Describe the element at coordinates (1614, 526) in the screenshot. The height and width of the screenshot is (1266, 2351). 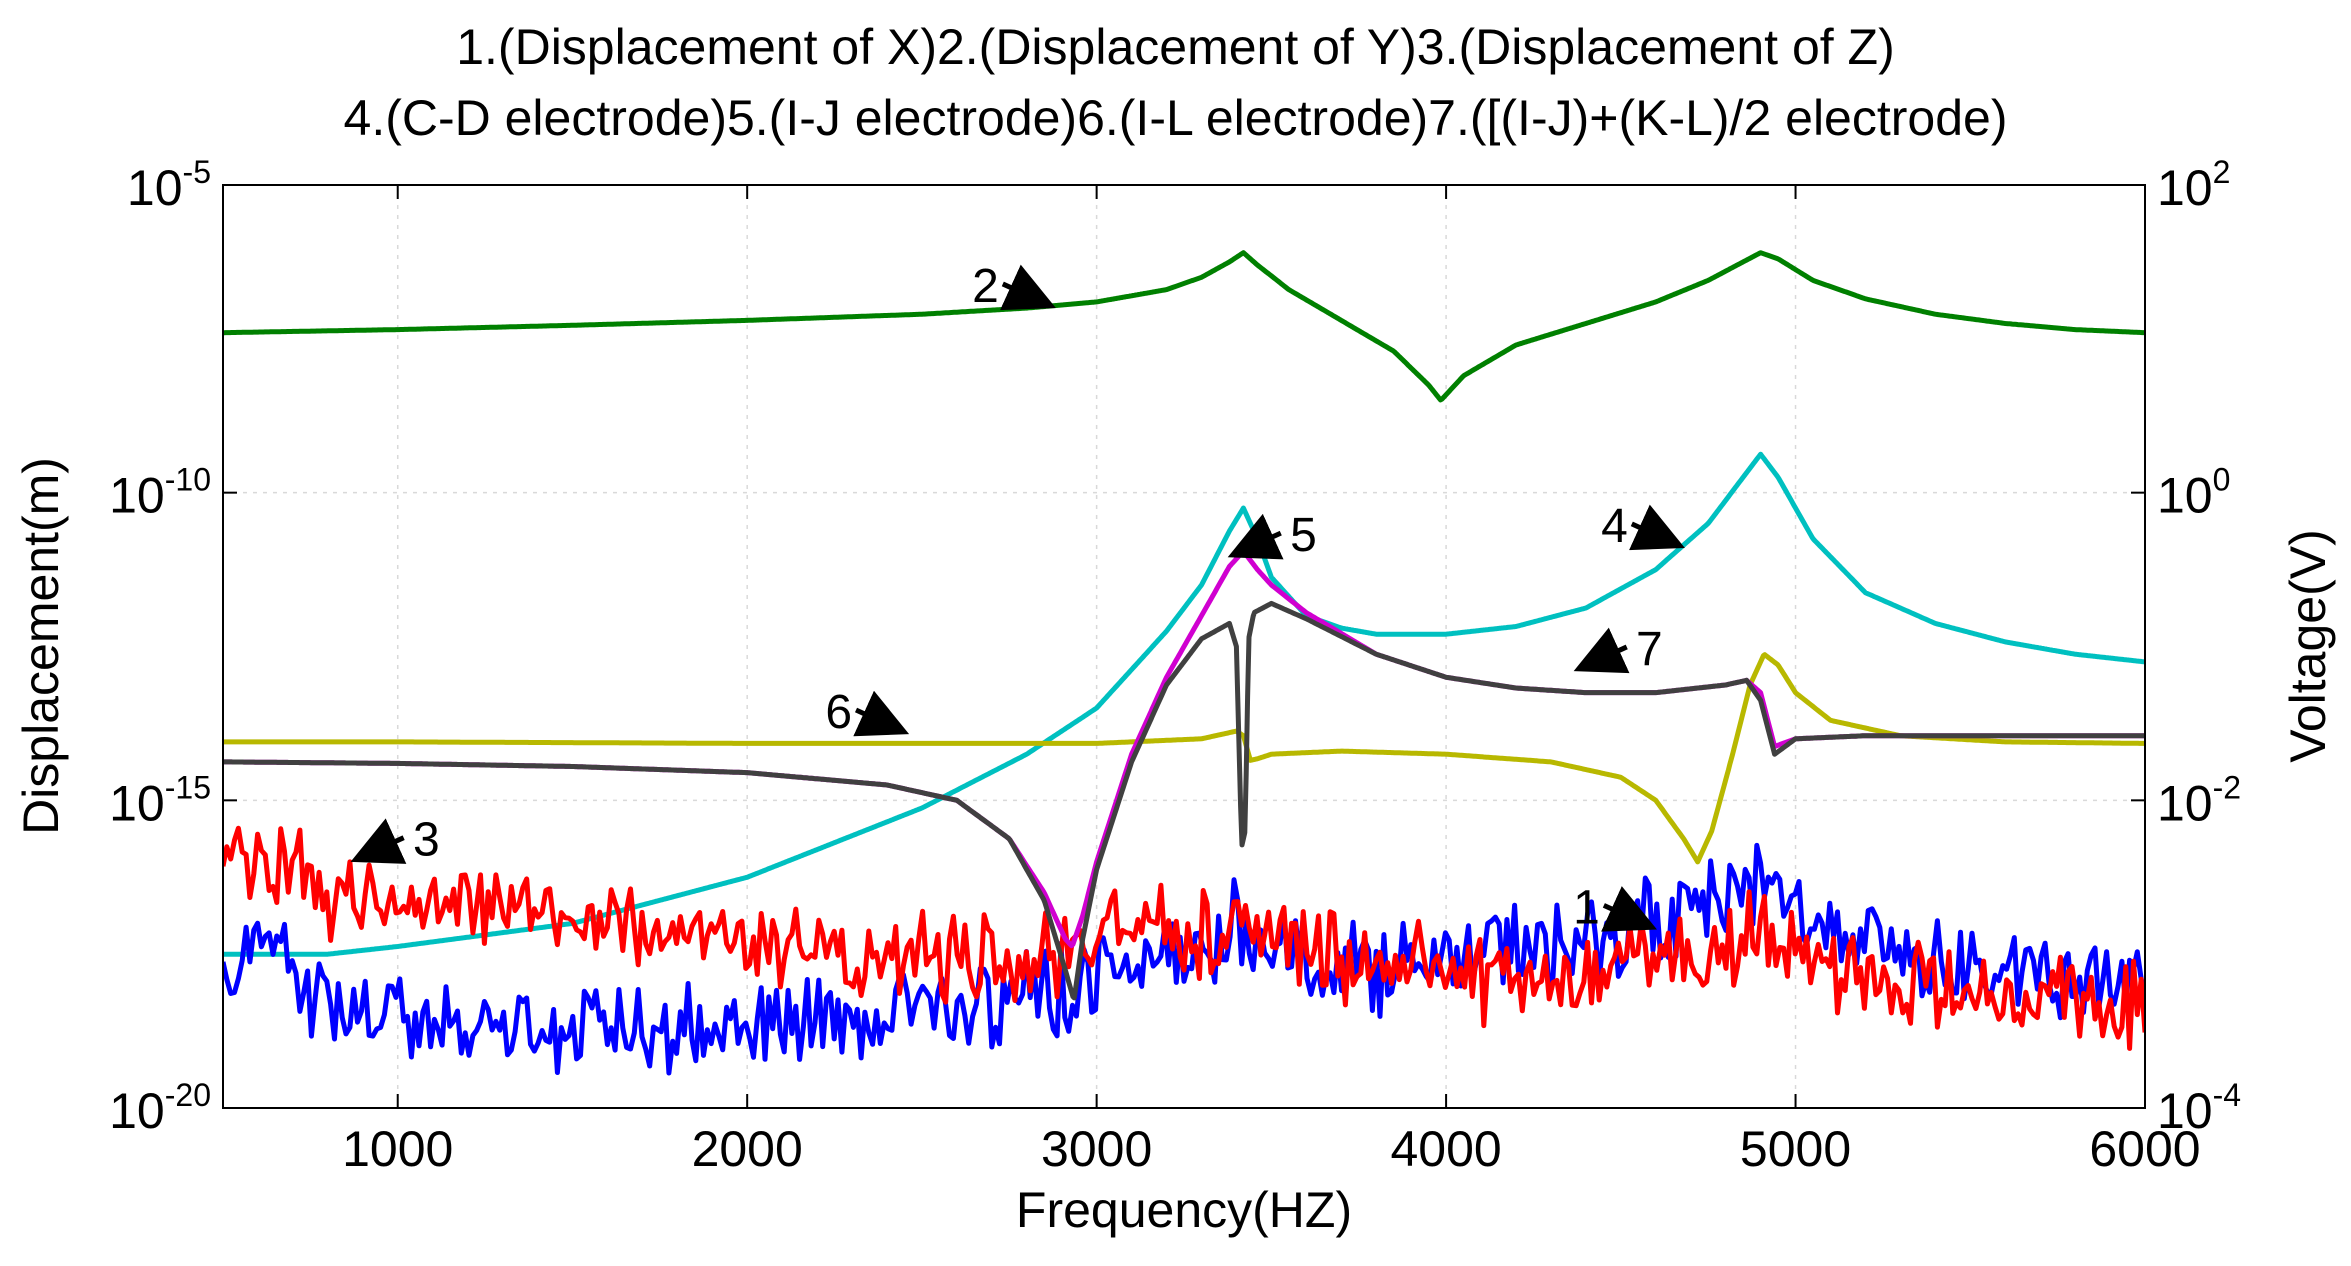
I see `annotation-label-4: 4` at that location.